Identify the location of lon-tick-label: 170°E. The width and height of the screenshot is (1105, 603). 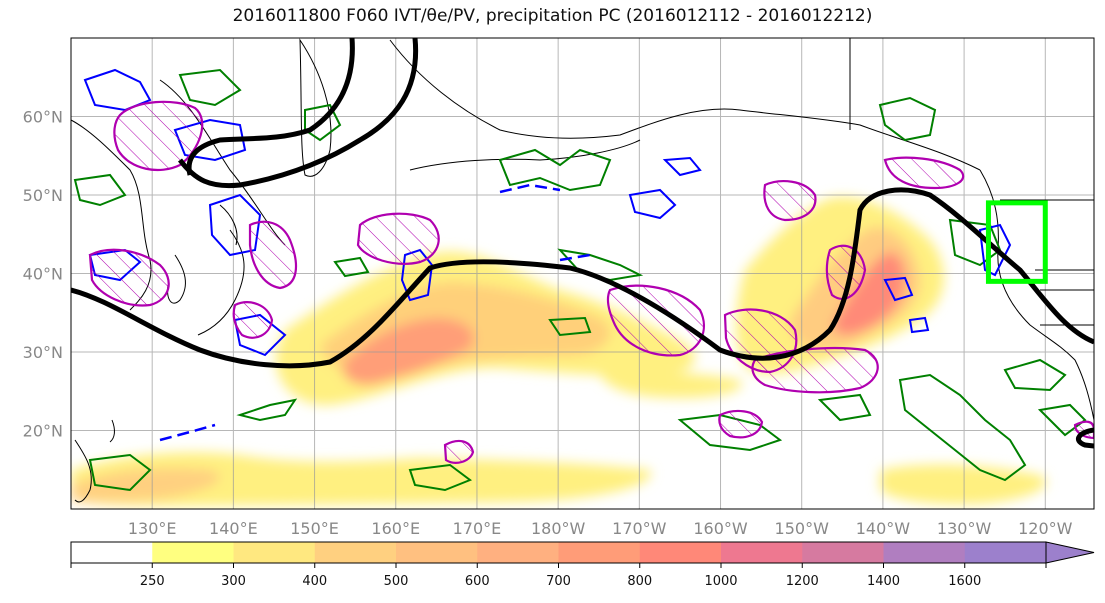
(477, 528).